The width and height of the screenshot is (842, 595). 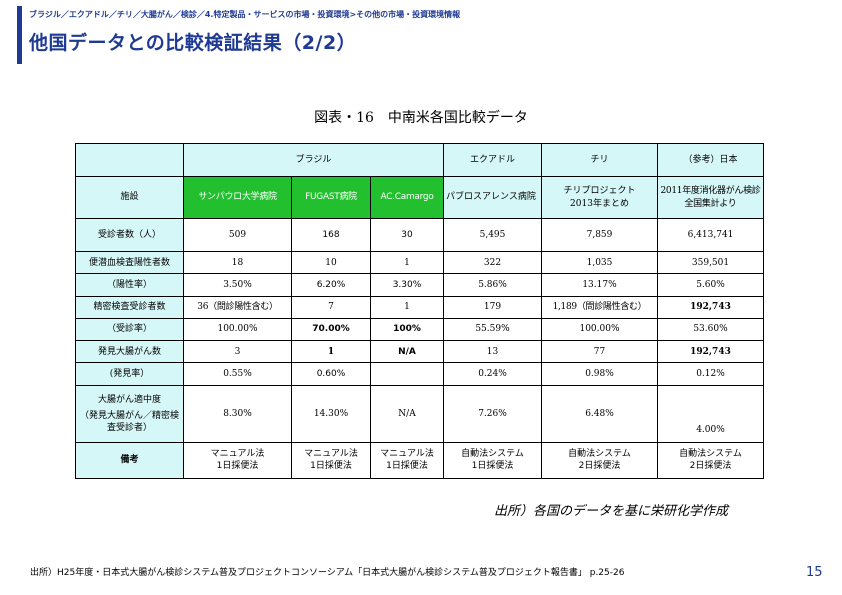 I want to click on figure-caption: 図表・16 中南米各国比較データ, so click(x=421, y=118).